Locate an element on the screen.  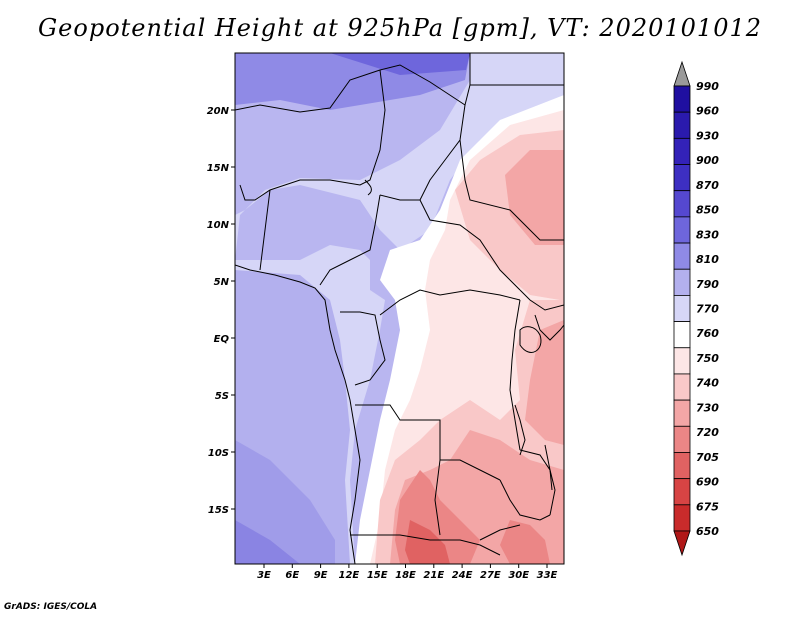
colorbar-label: 770 is located at coordinates (707, 309).